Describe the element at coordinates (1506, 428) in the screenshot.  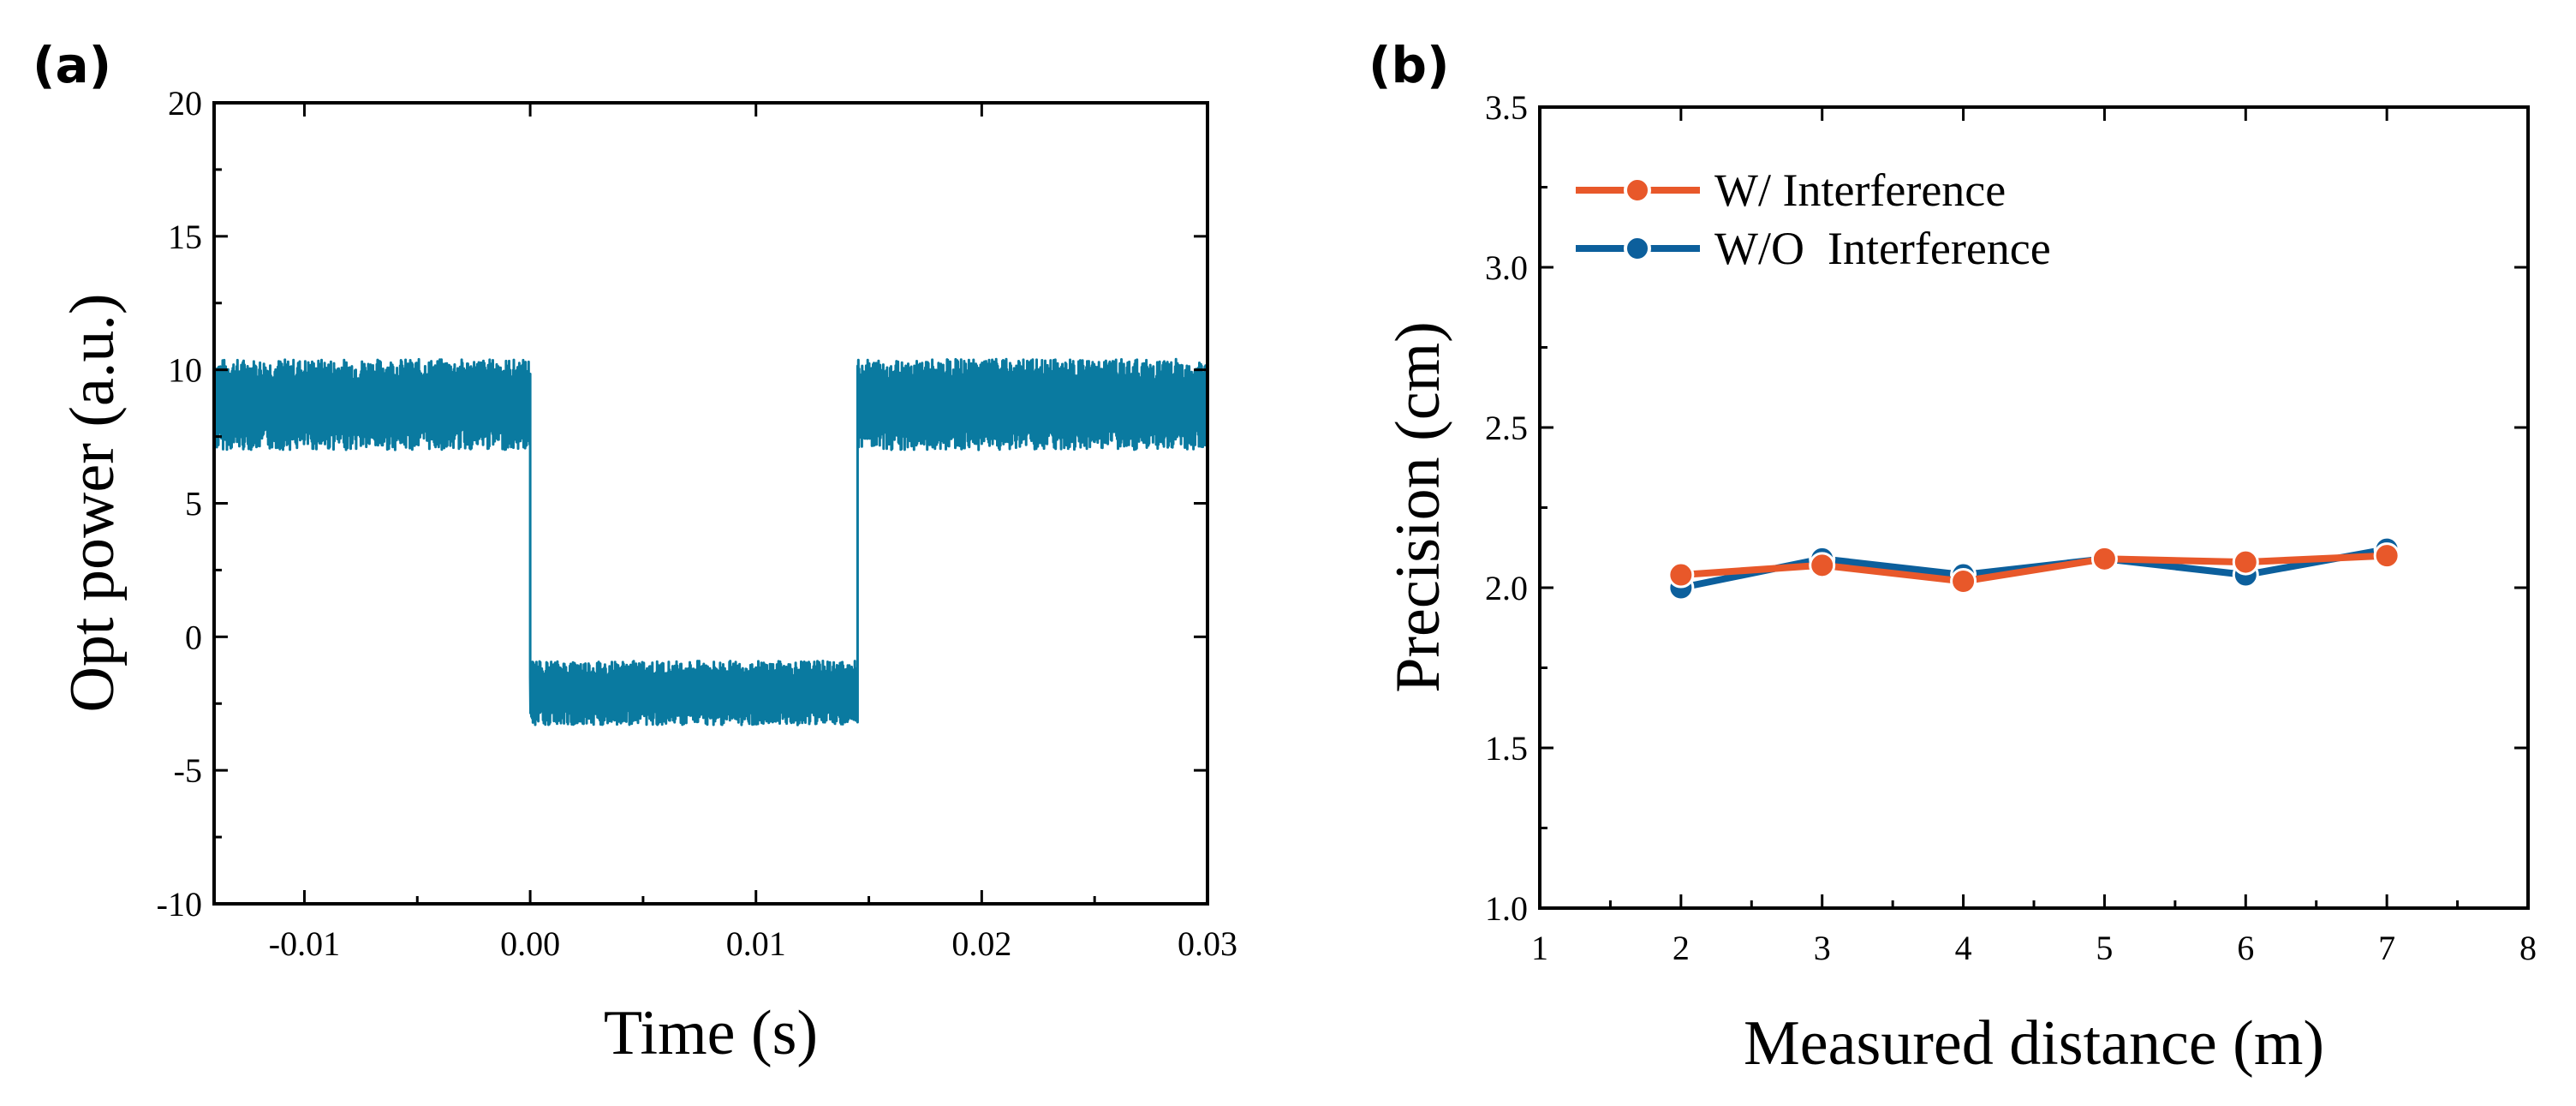
I see `b-y-tick-label: 2.5` at that location.